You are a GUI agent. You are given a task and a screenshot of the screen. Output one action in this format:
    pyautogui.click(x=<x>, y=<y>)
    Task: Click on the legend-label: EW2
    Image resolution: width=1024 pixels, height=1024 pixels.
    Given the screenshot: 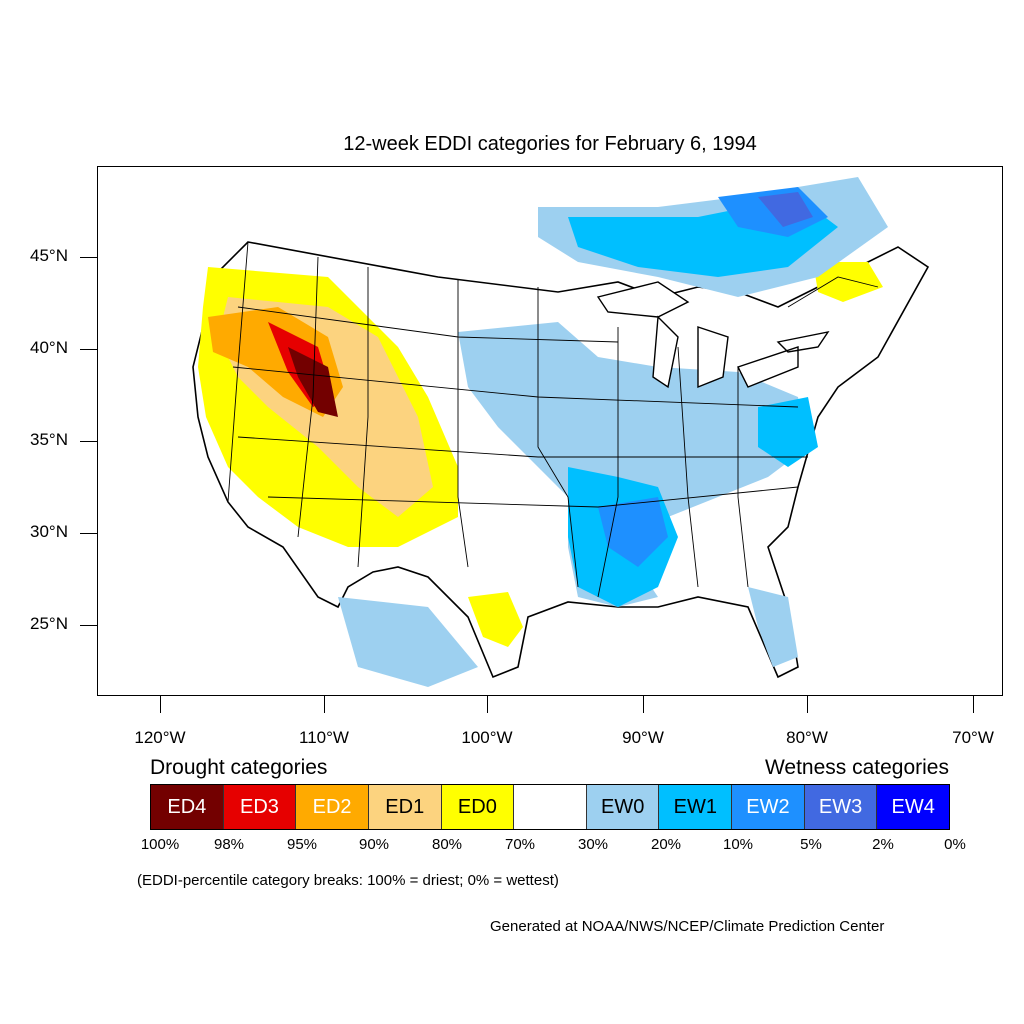 What is the action you would take?
    pyautogui.click(x=768, y=806)
    